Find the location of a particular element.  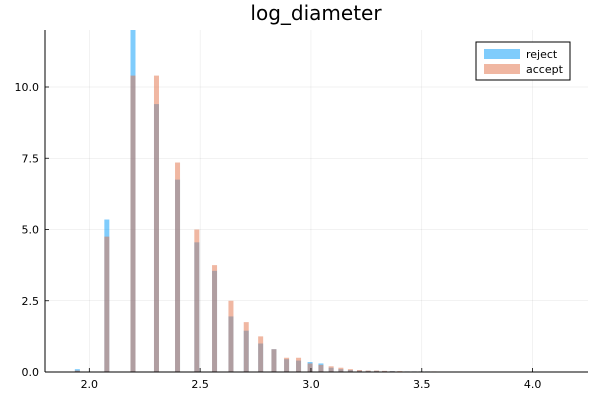

y-tick-label: 0.0 is located at coordinates (31, 372).